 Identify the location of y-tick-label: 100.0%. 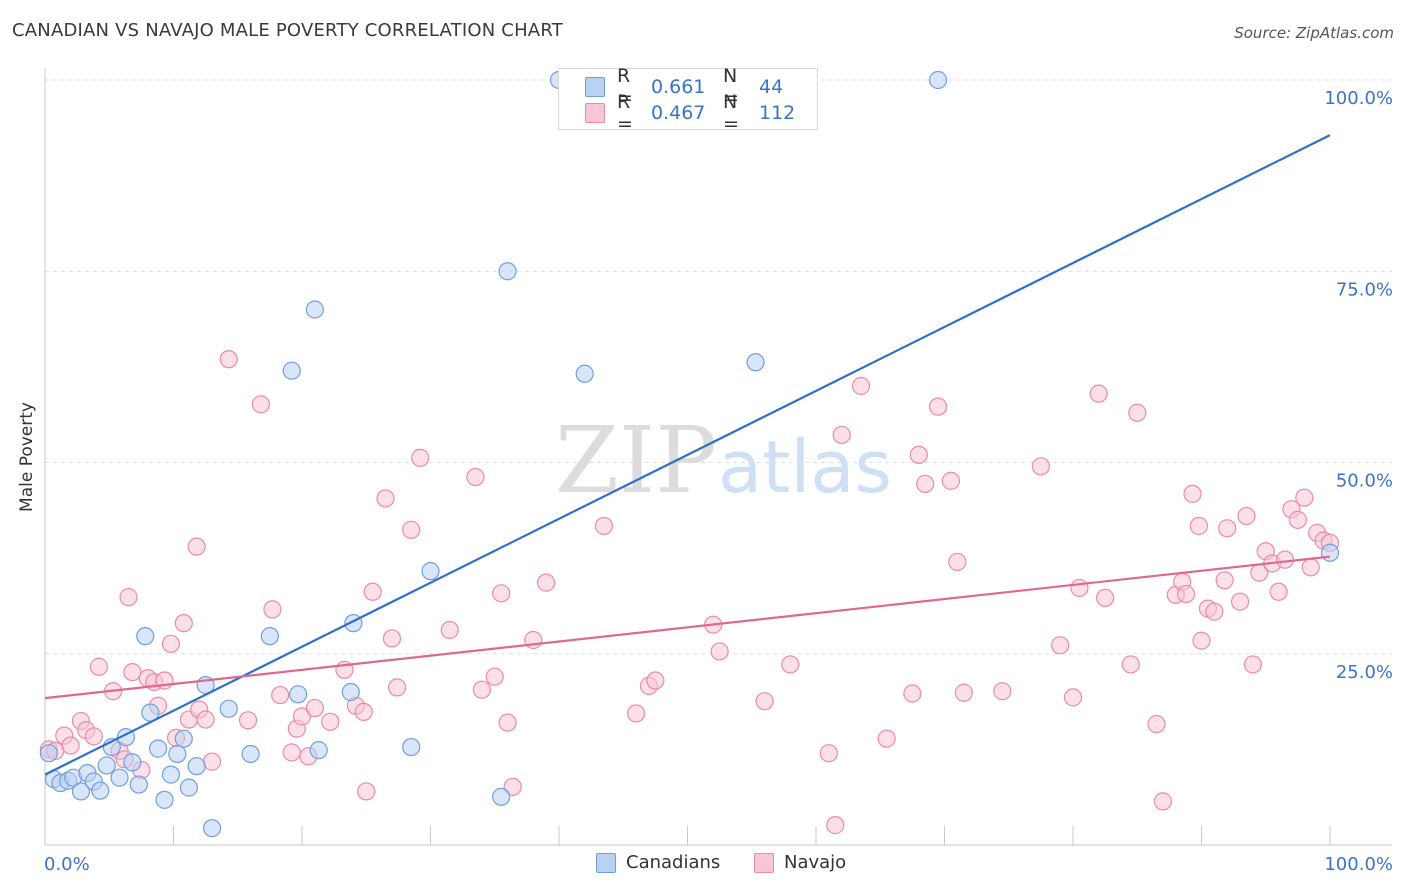
(1358, 98).